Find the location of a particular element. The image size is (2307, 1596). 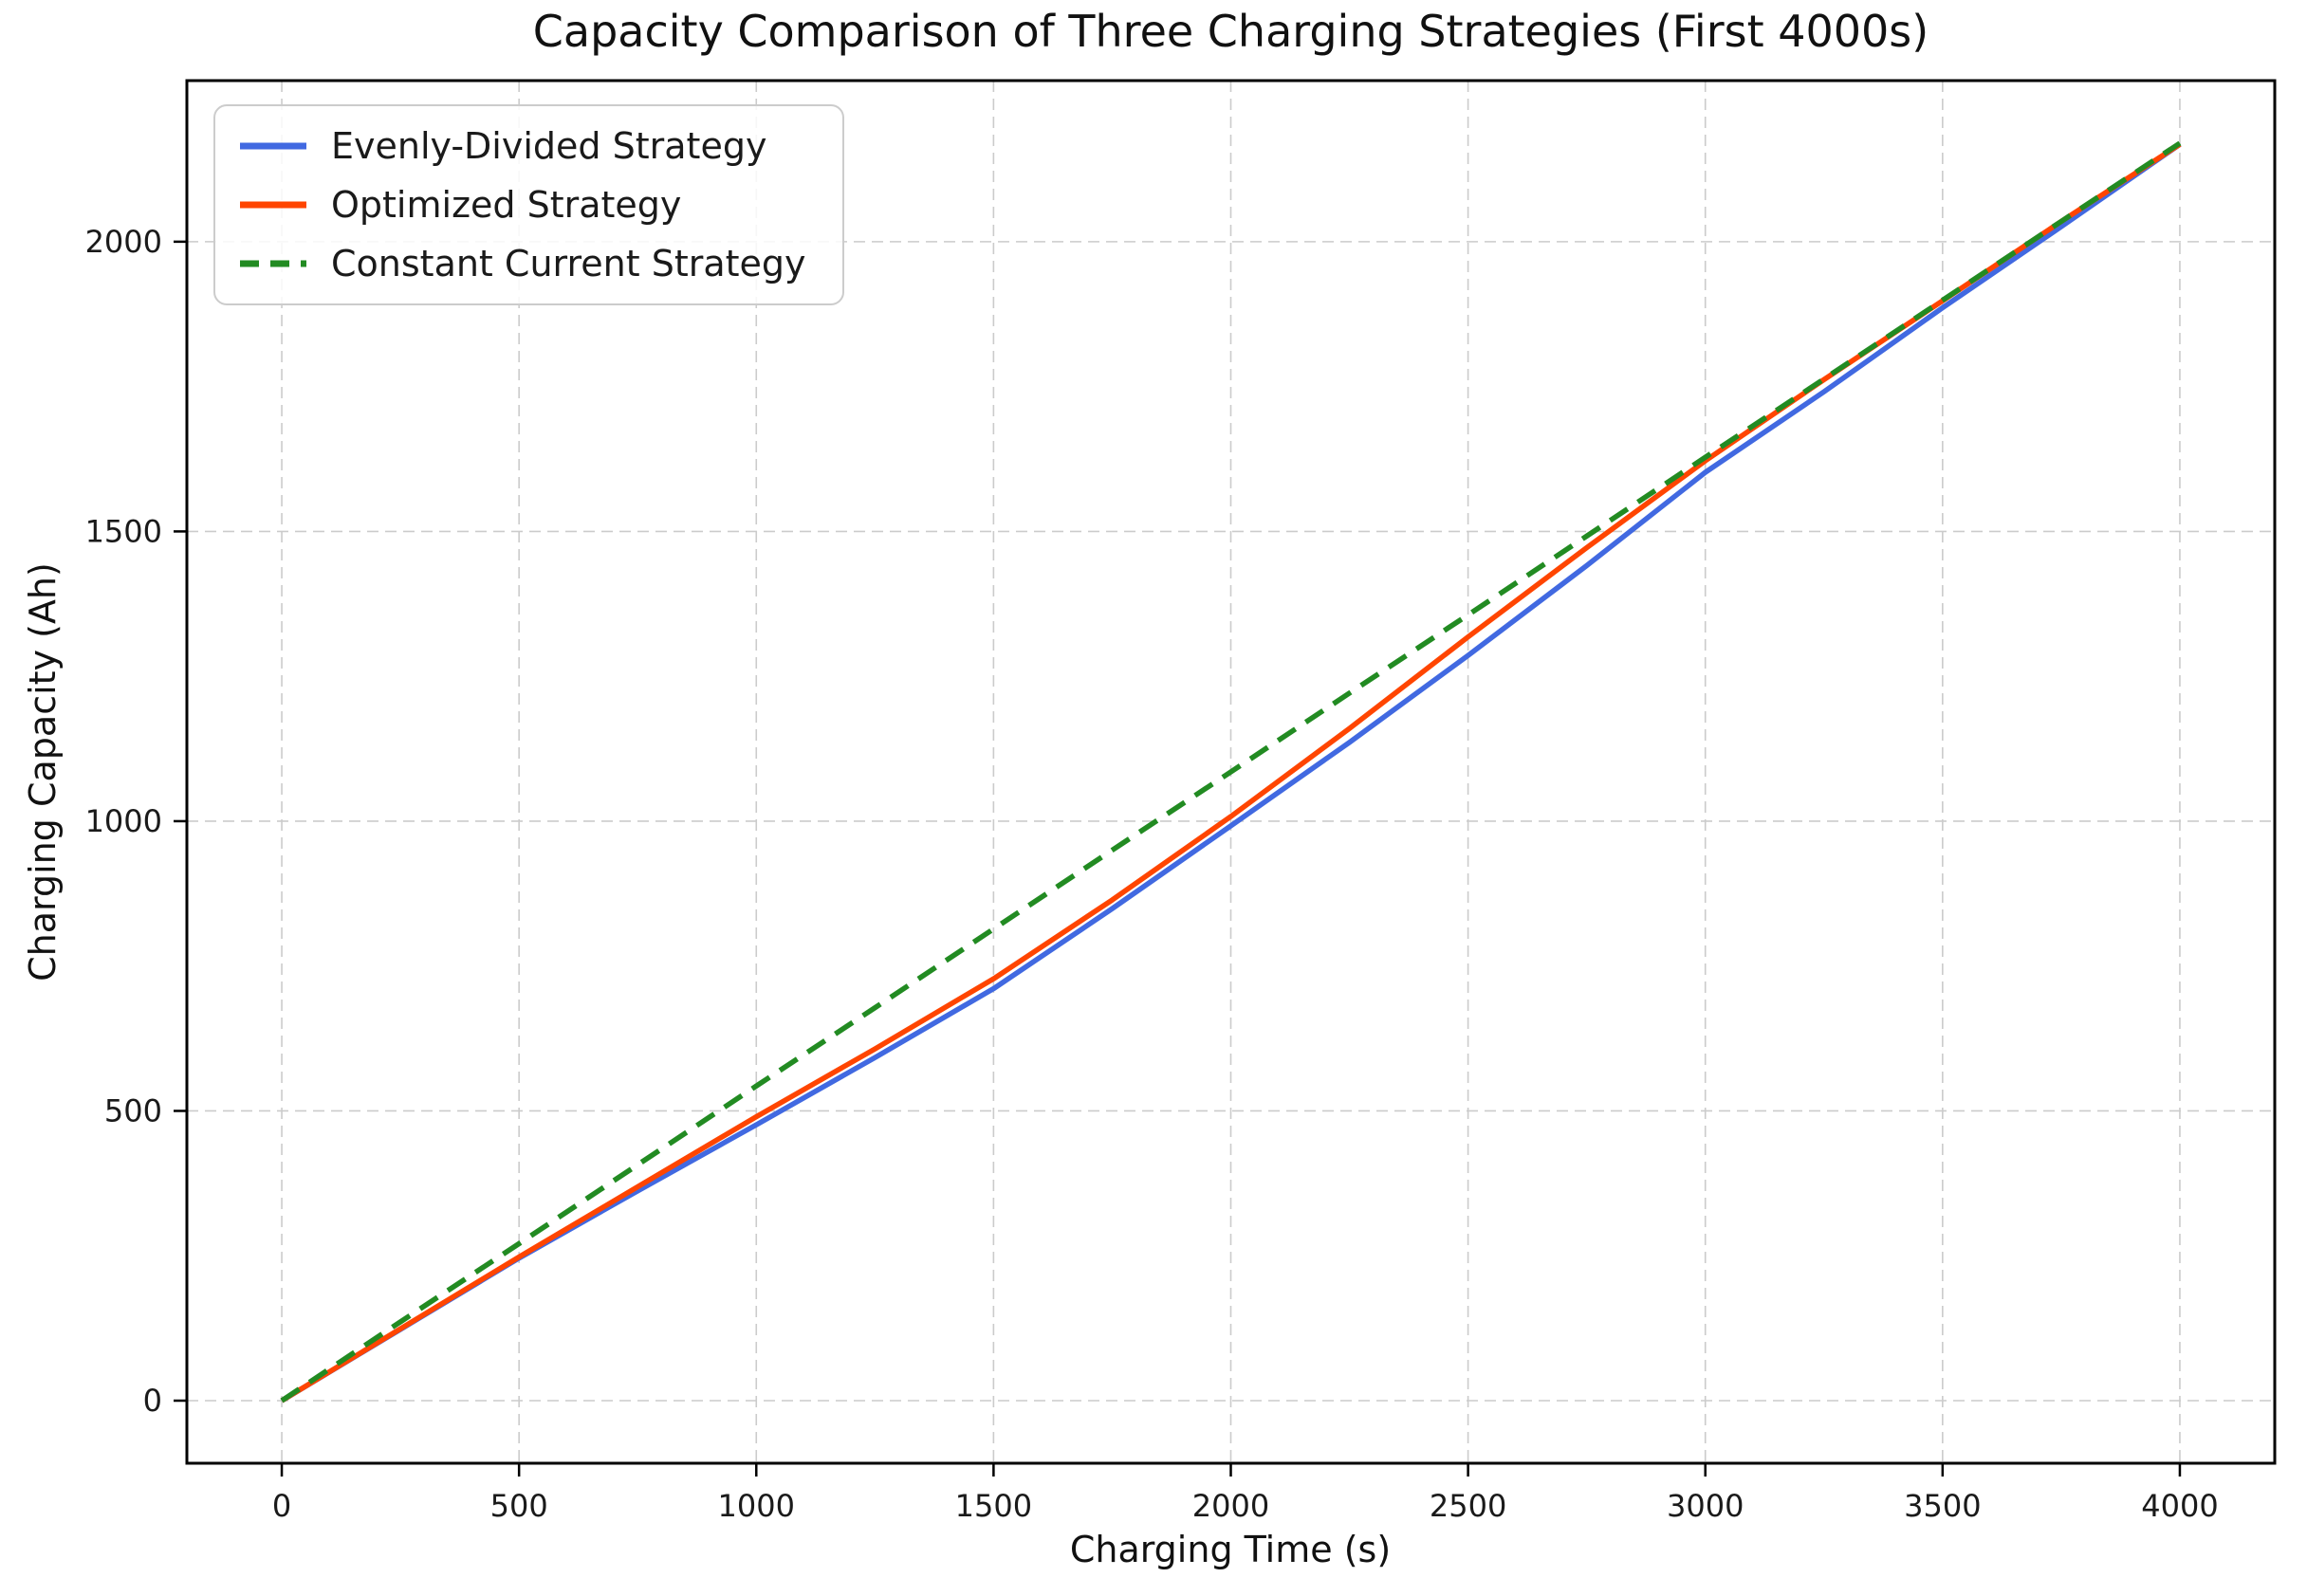

legend-item-evenly-divided: Evenly-Divided Strategy is located at coordinates (522, 146).